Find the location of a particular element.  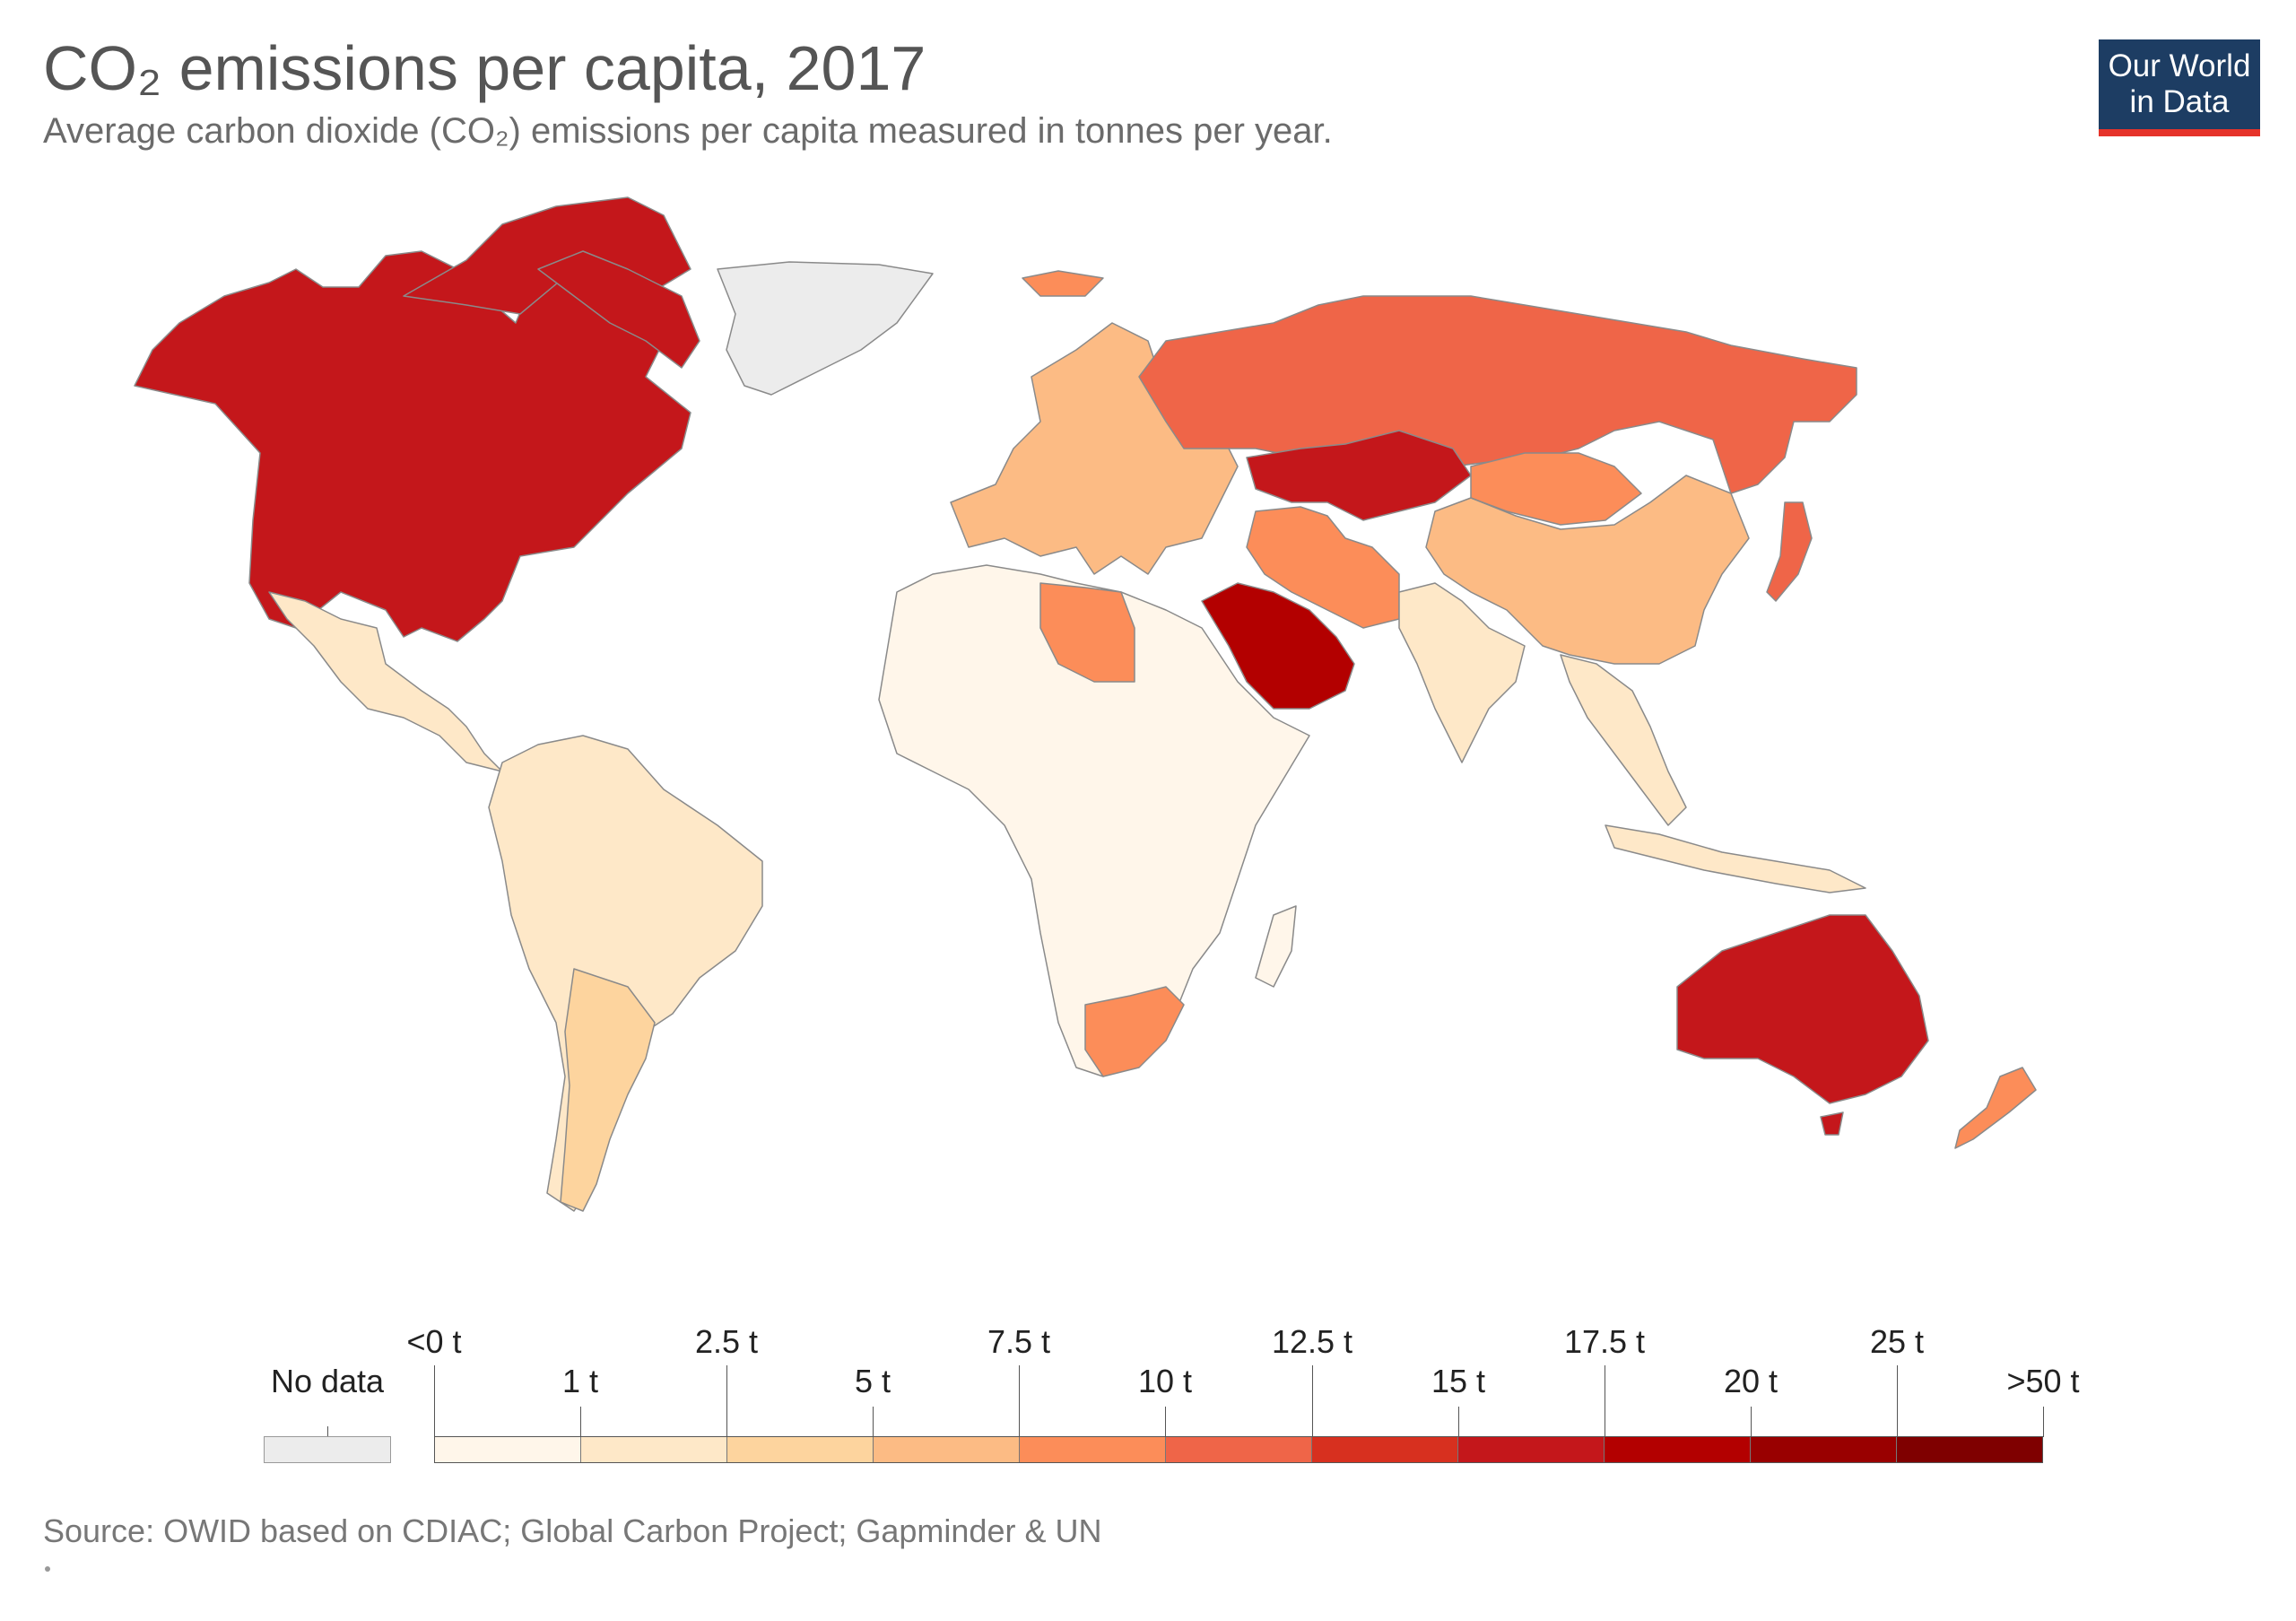

legend-upper-label: 12.5 t is located at coordinates (1312, 1341).